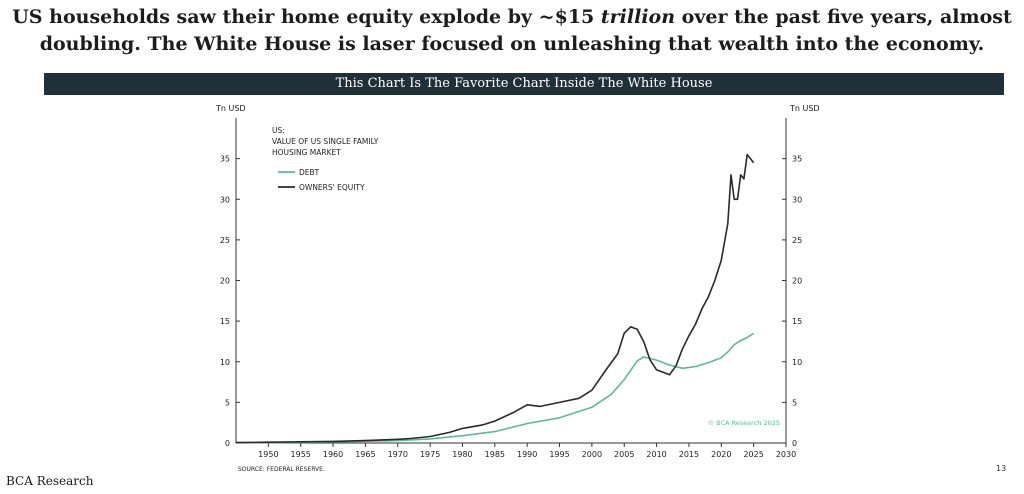 The height and width of the screenshot is (494, 1024). I want to click on headline-part-2: over the past five years, almost, so click(843, 17).